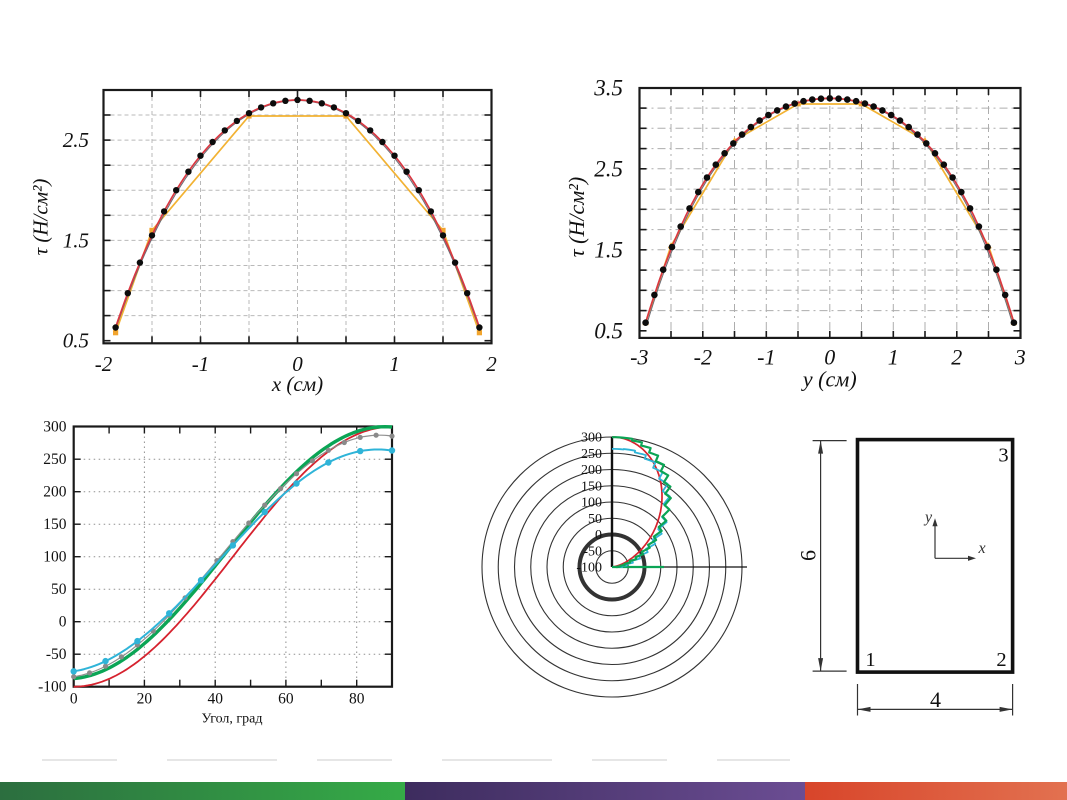 The width and height of the screenshot is (1067, 800). What do you see at coordinates (215, 699) in the screenshot?
I see `svg-text: 40` at bounding box center [215, 699].